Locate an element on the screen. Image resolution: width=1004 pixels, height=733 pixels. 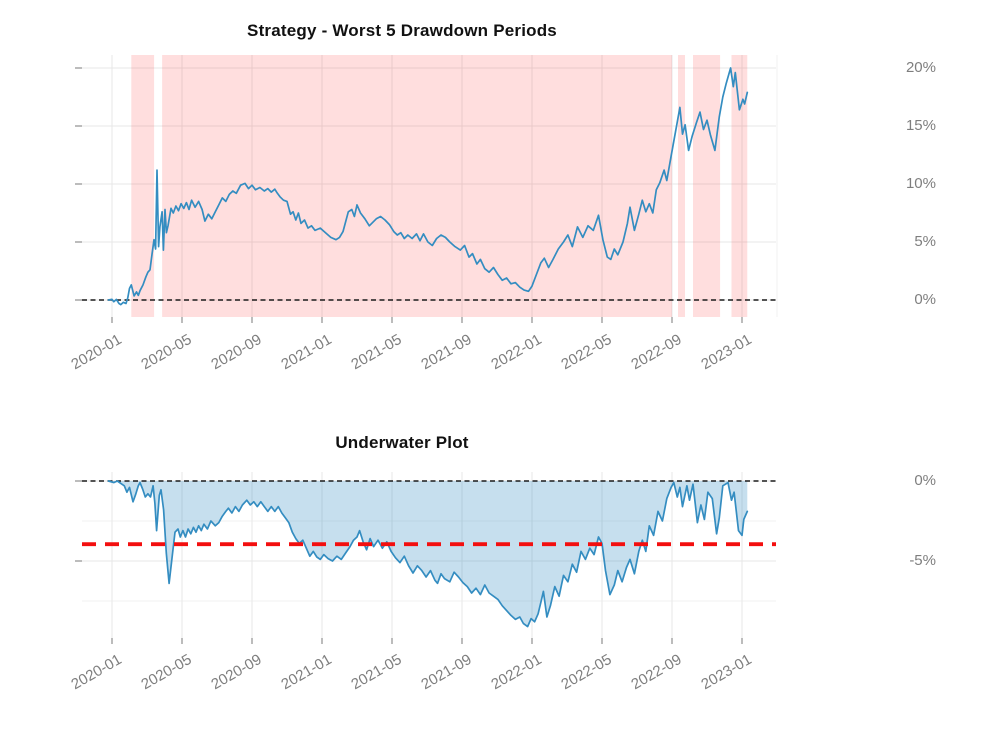
y-tick-label: 5% is located at coordinates (925, 241).